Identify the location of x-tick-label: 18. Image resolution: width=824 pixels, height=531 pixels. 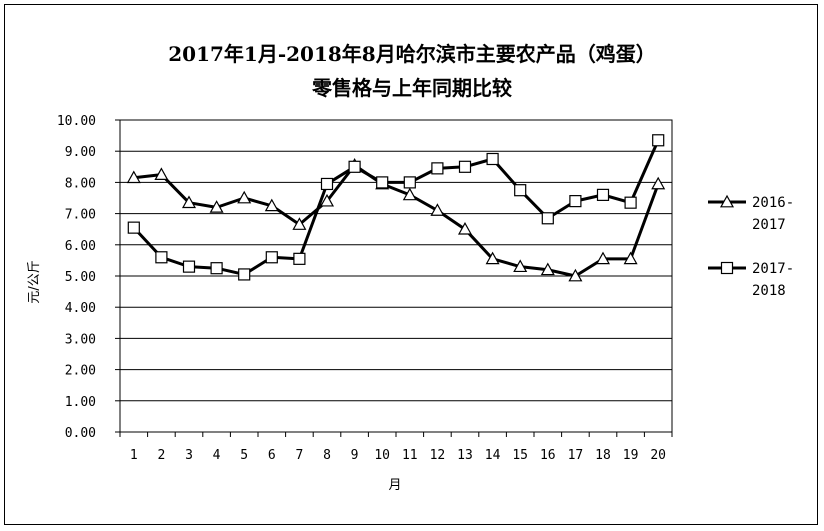
(603, 455).